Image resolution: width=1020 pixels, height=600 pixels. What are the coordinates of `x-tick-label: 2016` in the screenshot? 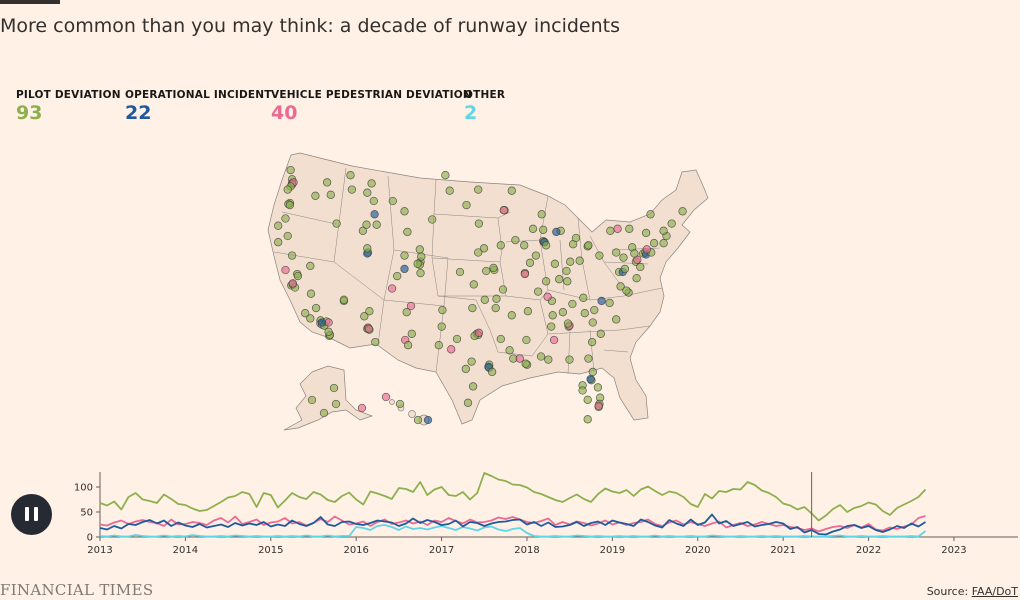 It's located at (355, 550).